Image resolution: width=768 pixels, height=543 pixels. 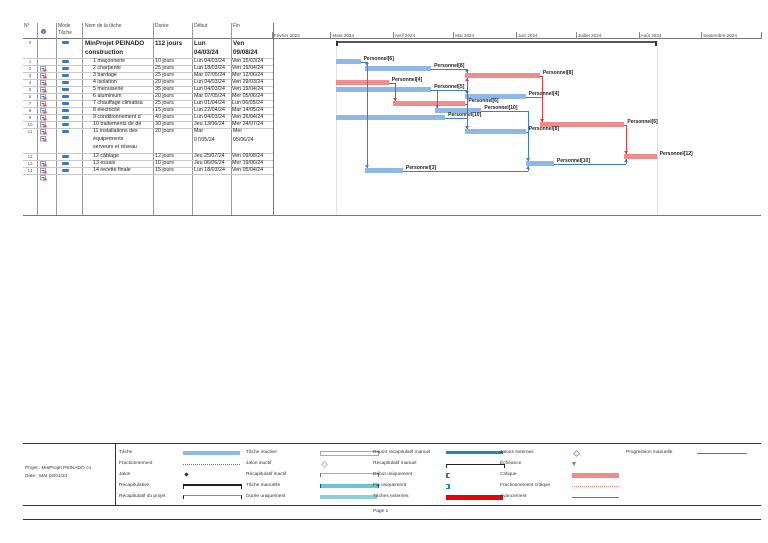 What do you see at coordinates (109, 61) in the screenshot?
I see `task-name: 1 maçonnerie` at bounding box center [109, 61].